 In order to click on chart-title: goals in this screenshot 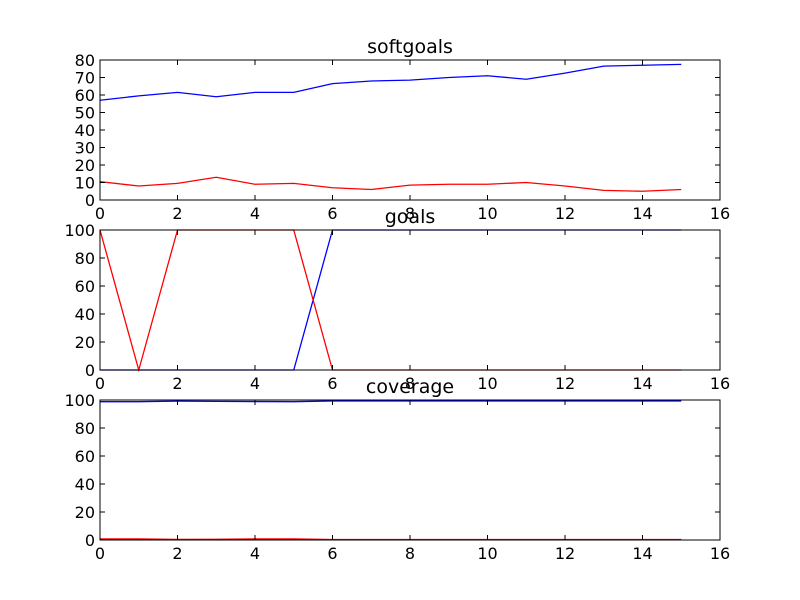, I will do `click(410, 217)`.